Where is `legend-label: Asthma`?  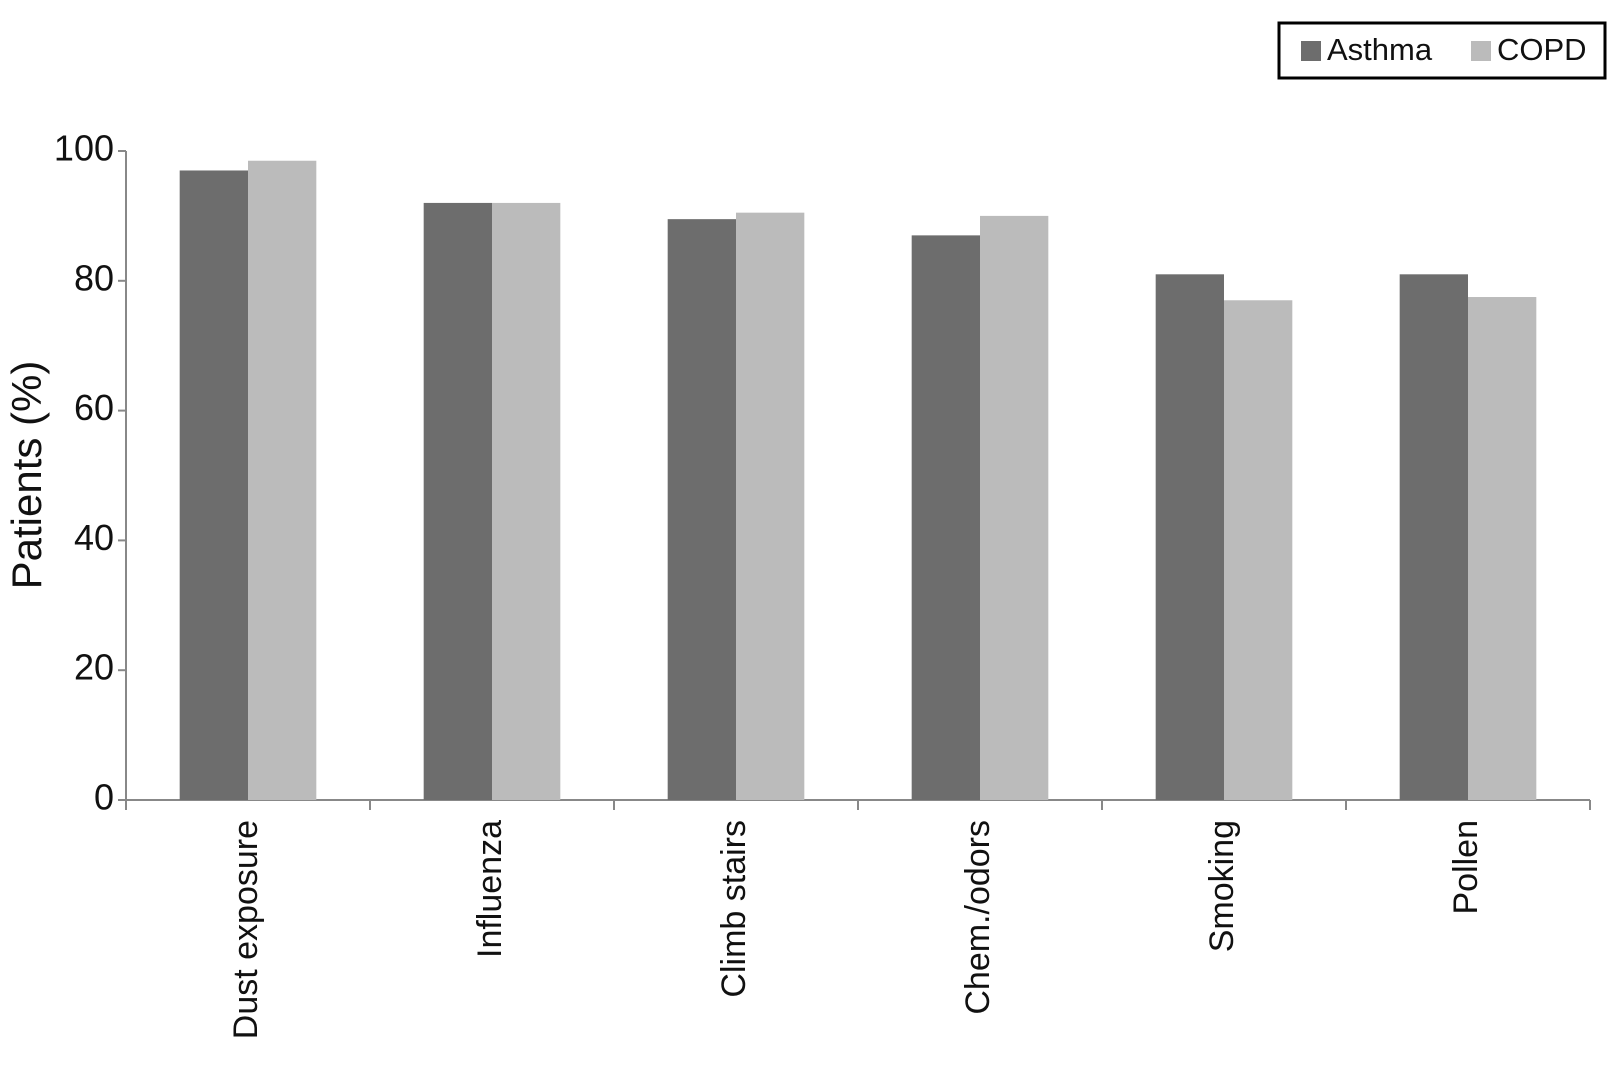 legend-label: Asthma is located at coordinates (1380, 49).